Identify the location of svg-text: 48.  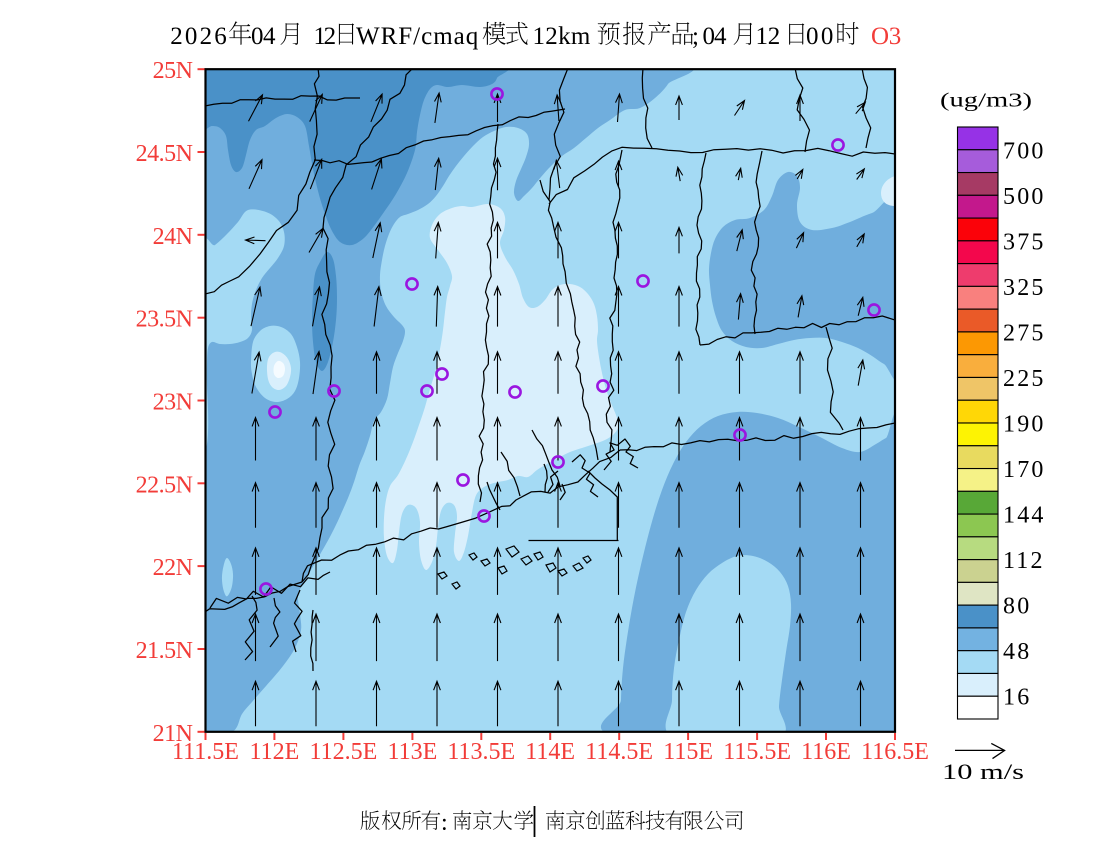
(1017, 652).